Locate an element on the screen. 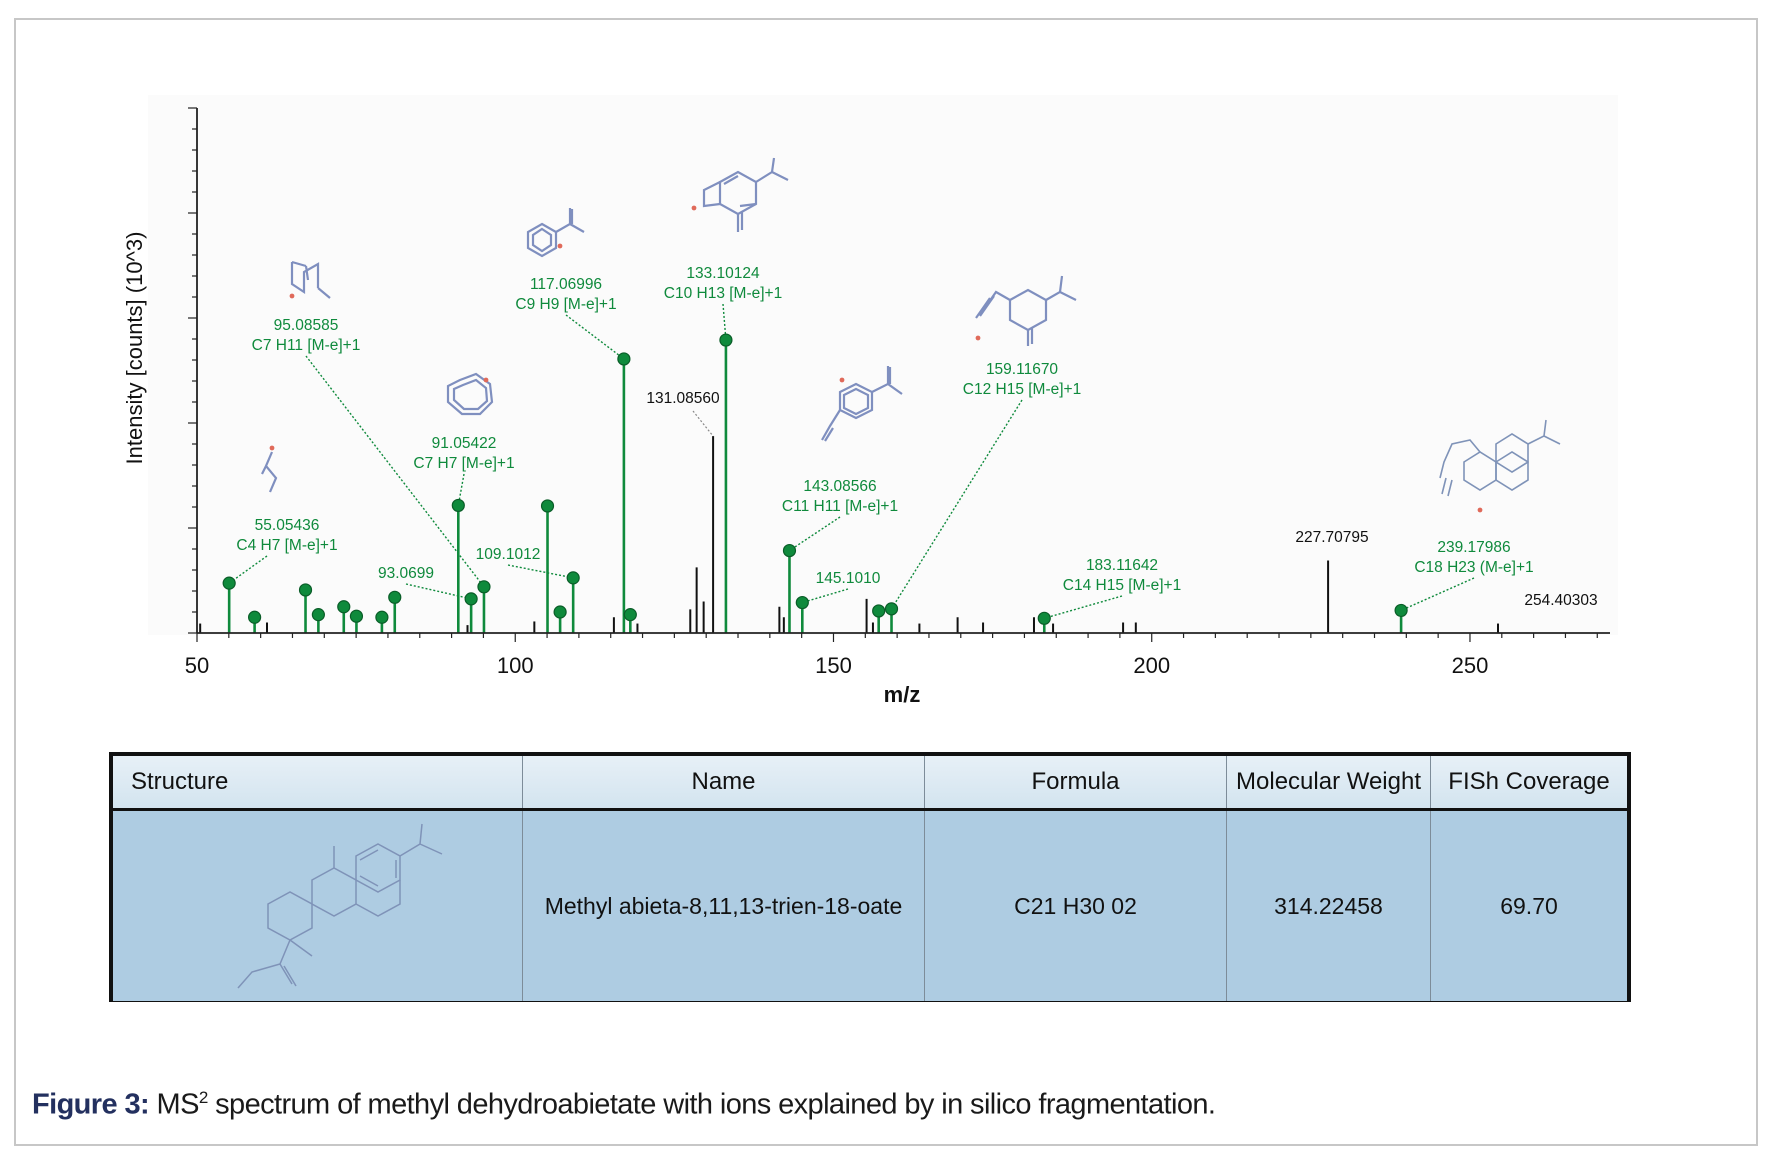 Image resolution: width=1774 pixels, height=1164 pixels. caption-superscript: 2 is located at coordinates (203, 1097).